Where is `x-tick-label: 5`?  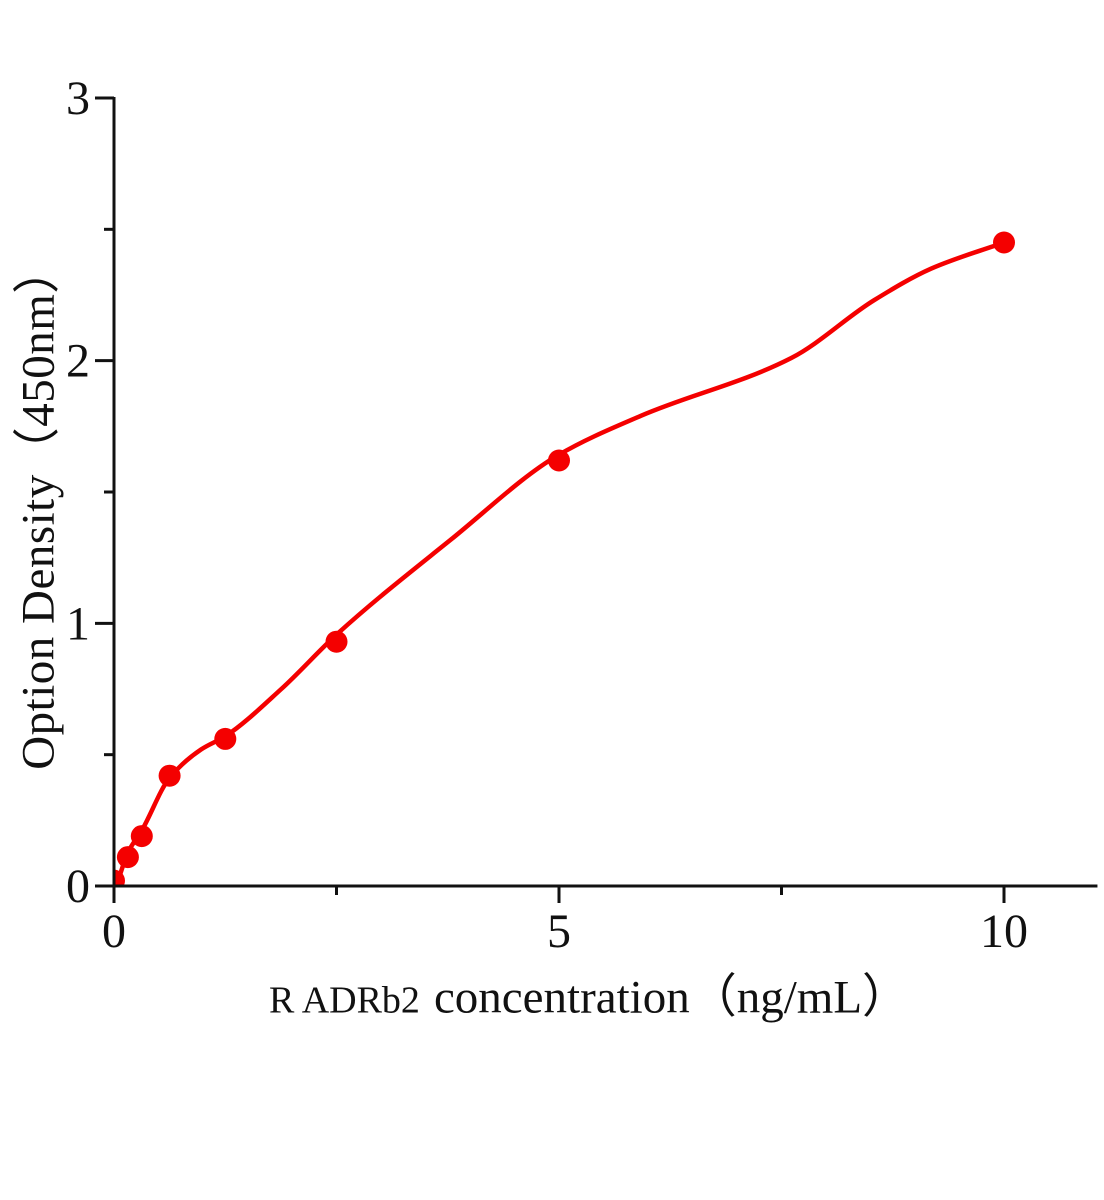
x-tick-label: 5 is located at coordinates (559, 931).